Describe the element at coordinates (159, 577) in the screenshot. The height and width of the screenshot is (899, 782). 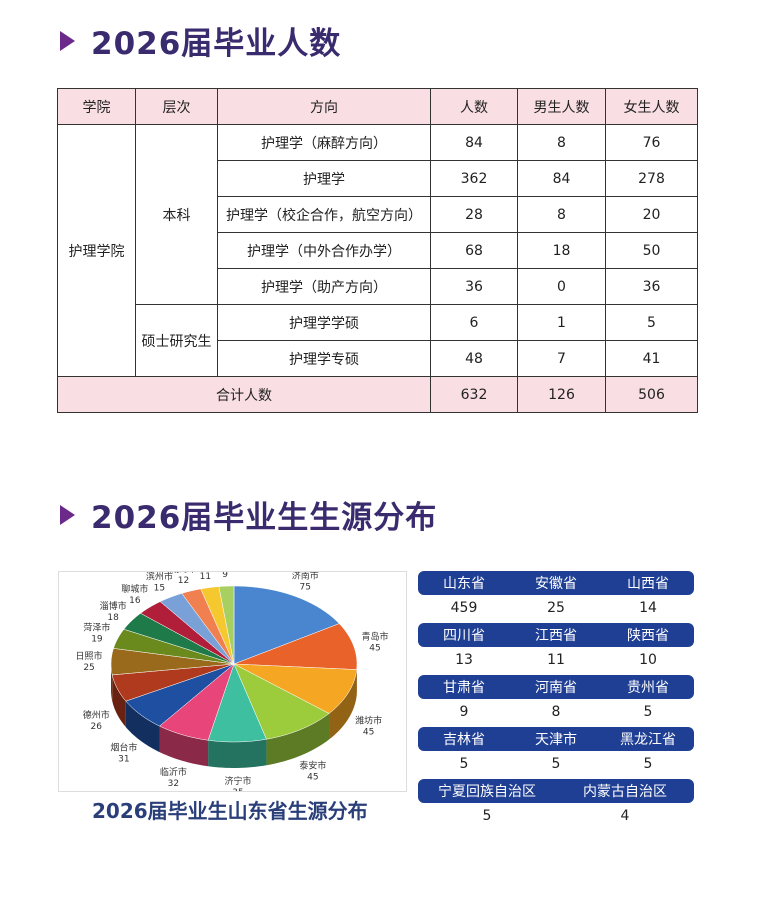
I see `pie-label-name: 滨州市` at that location.